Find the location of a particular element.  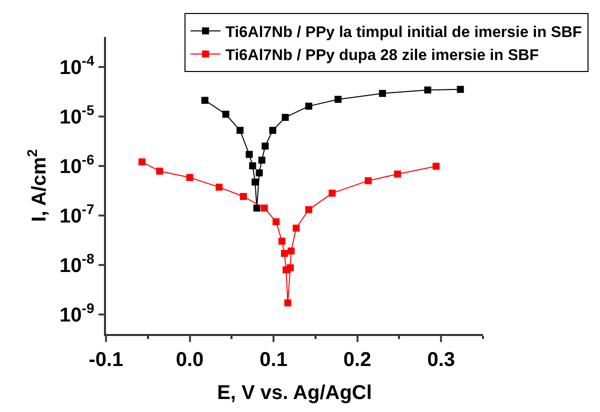

x-tick-label: -0.1 is located at coordinates (106, 359).